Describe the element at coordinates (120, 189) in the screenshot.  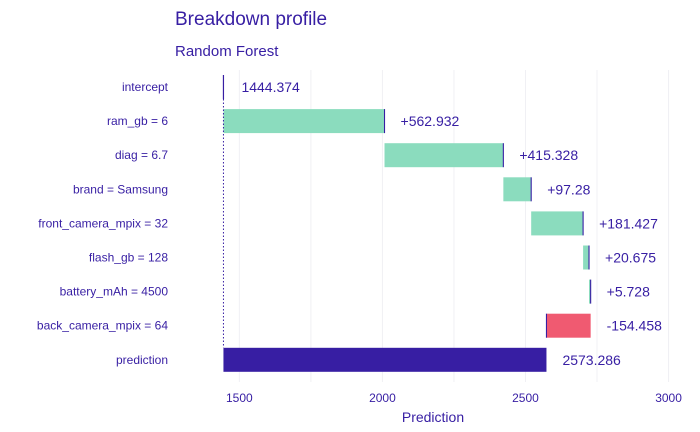
I see `y-label: brand = Samsung` at that location.